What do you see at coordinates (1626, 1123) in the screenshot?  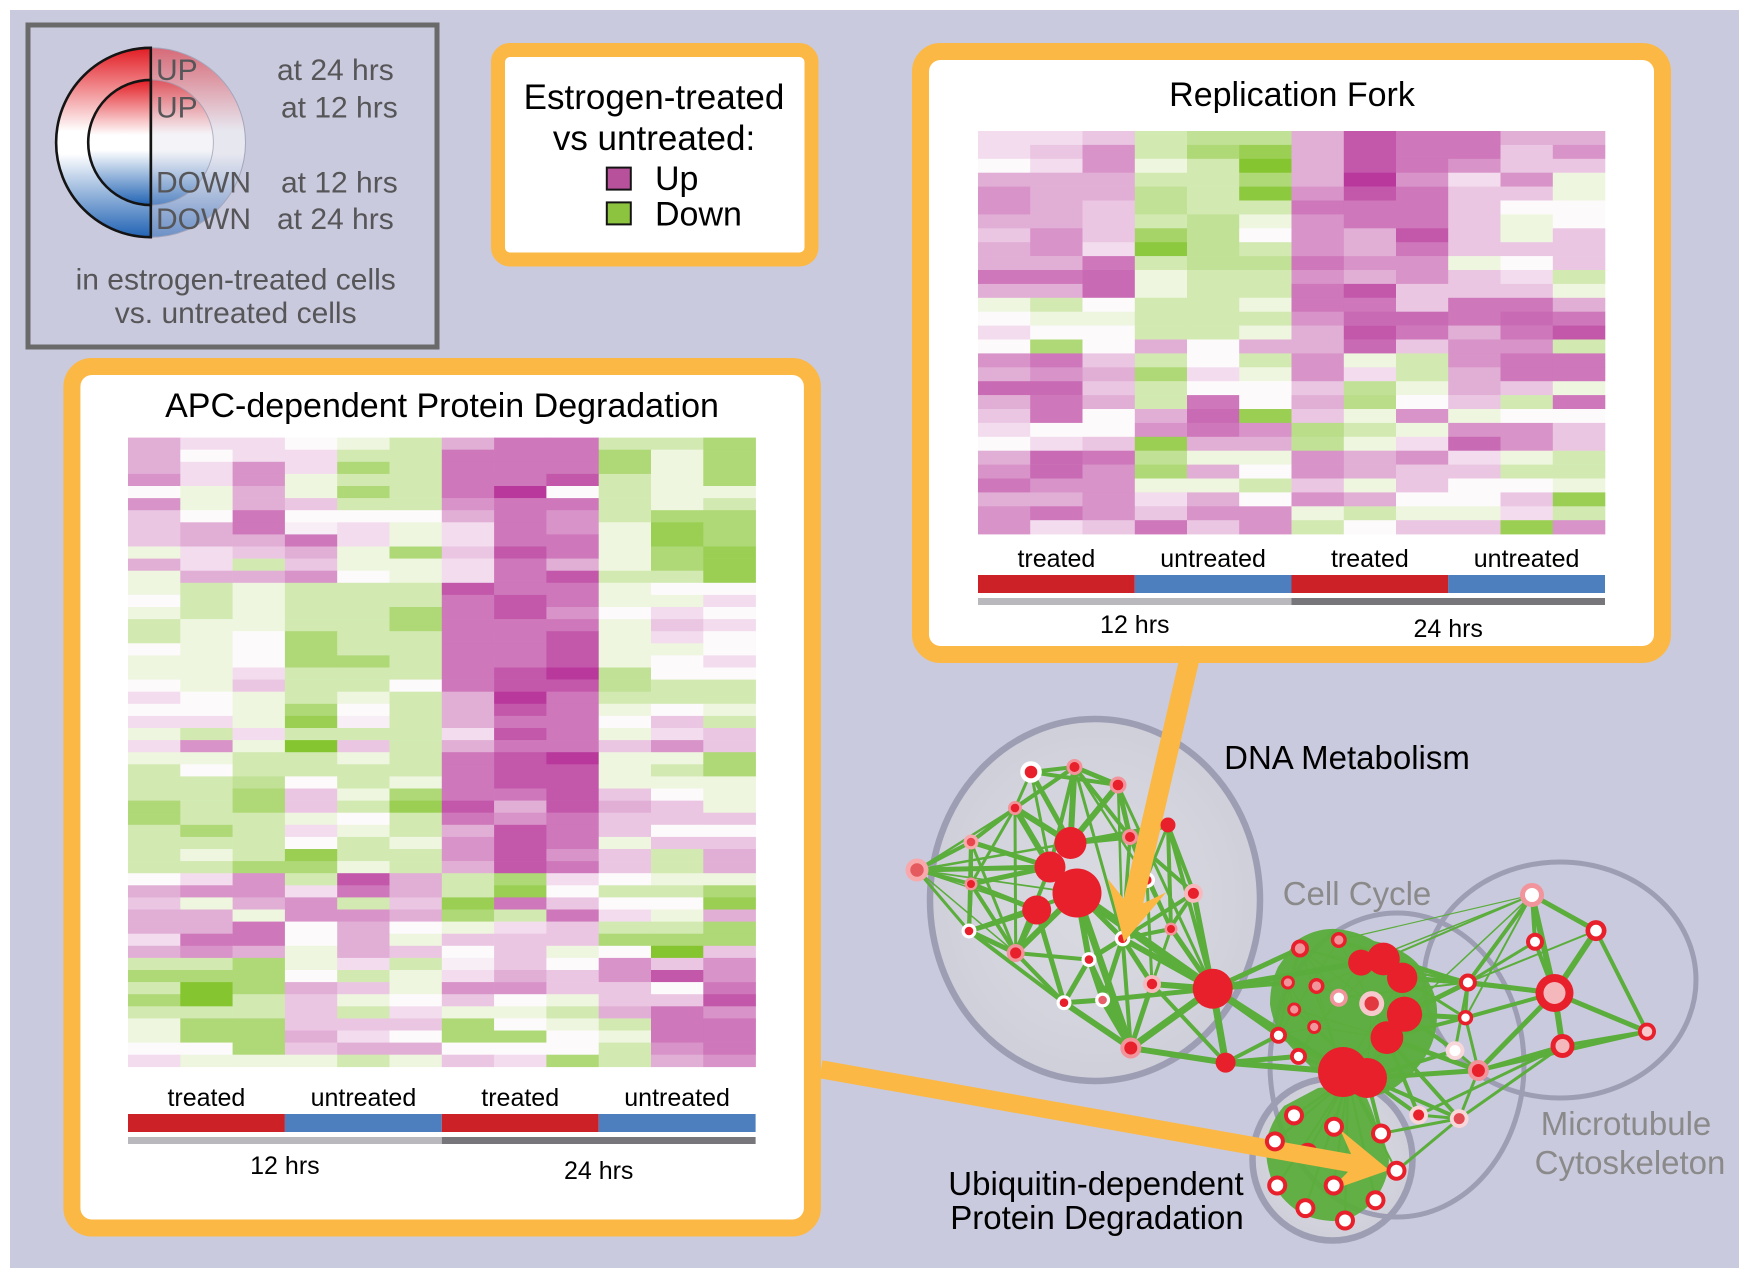 I see `svg-text: Microtubule` at bounding box center [1626, 1123].